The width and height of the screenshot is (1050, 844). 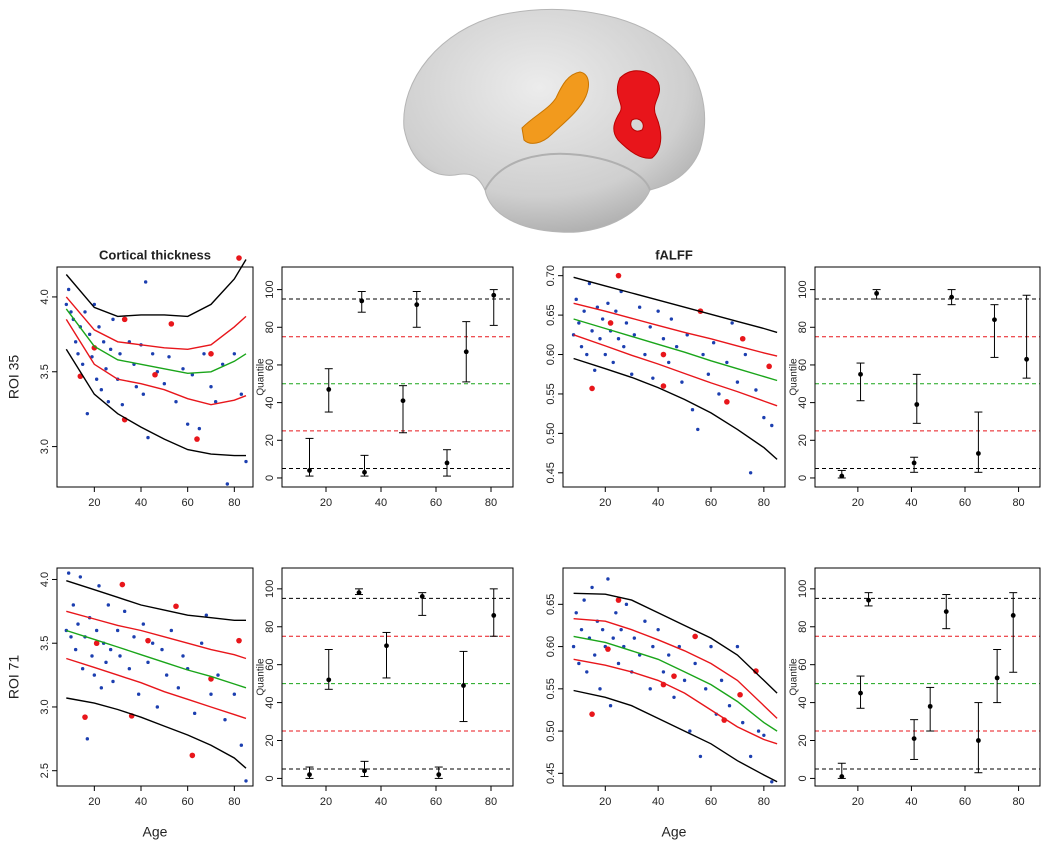 I want to click on y-axis-label: Quantile, so click(x=261, y=377).